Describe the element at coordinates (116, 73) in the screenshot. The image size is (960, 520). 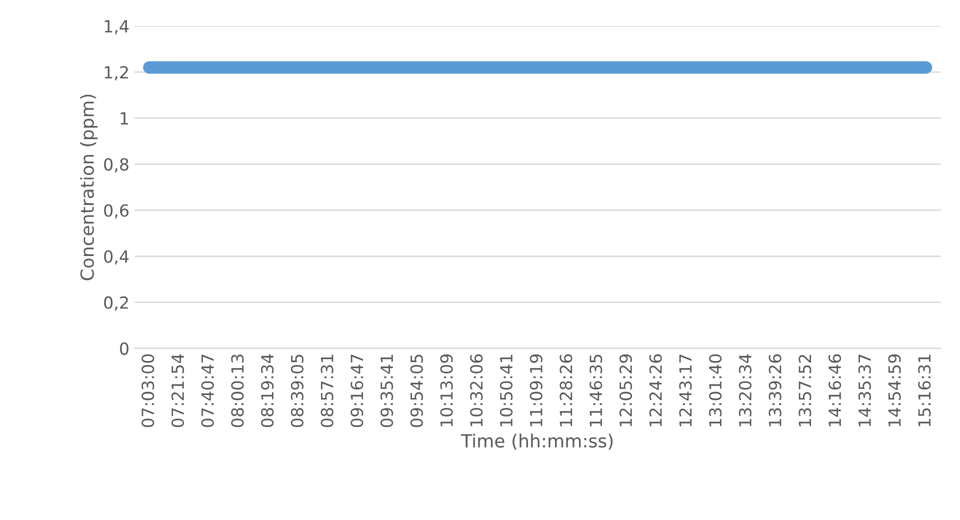
I see `y-tick-label: 1,2` at that location.